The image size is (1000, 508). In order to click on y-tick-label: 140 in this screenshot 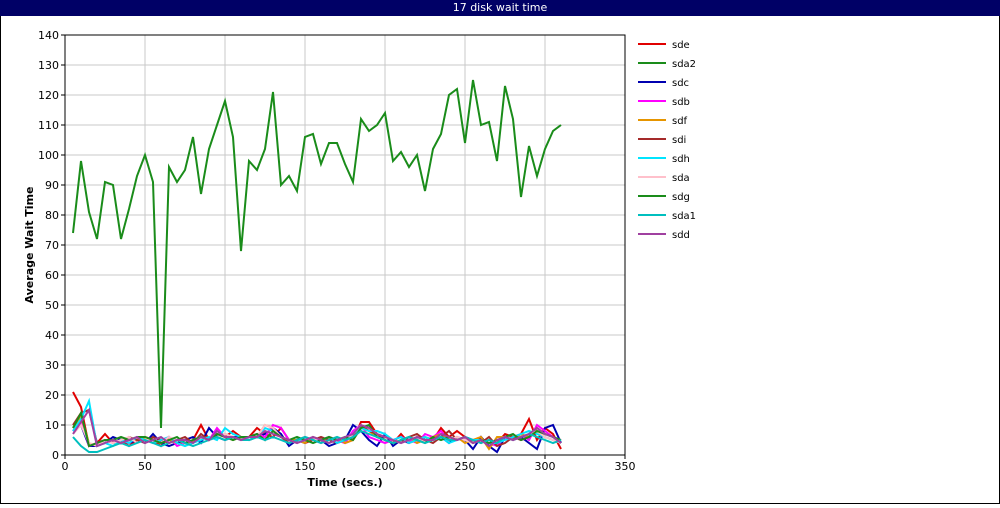, I will do `click(48, 35)`.